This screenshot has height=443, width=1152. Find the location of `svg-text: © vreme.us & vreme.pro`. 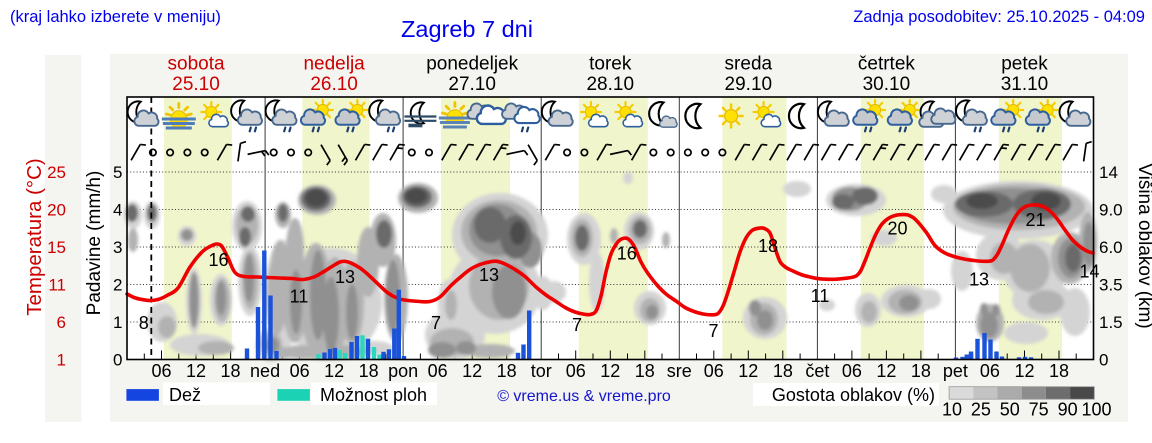

svg-text: © vreme.us & vreme.pro is located at coordinates (584, 396).